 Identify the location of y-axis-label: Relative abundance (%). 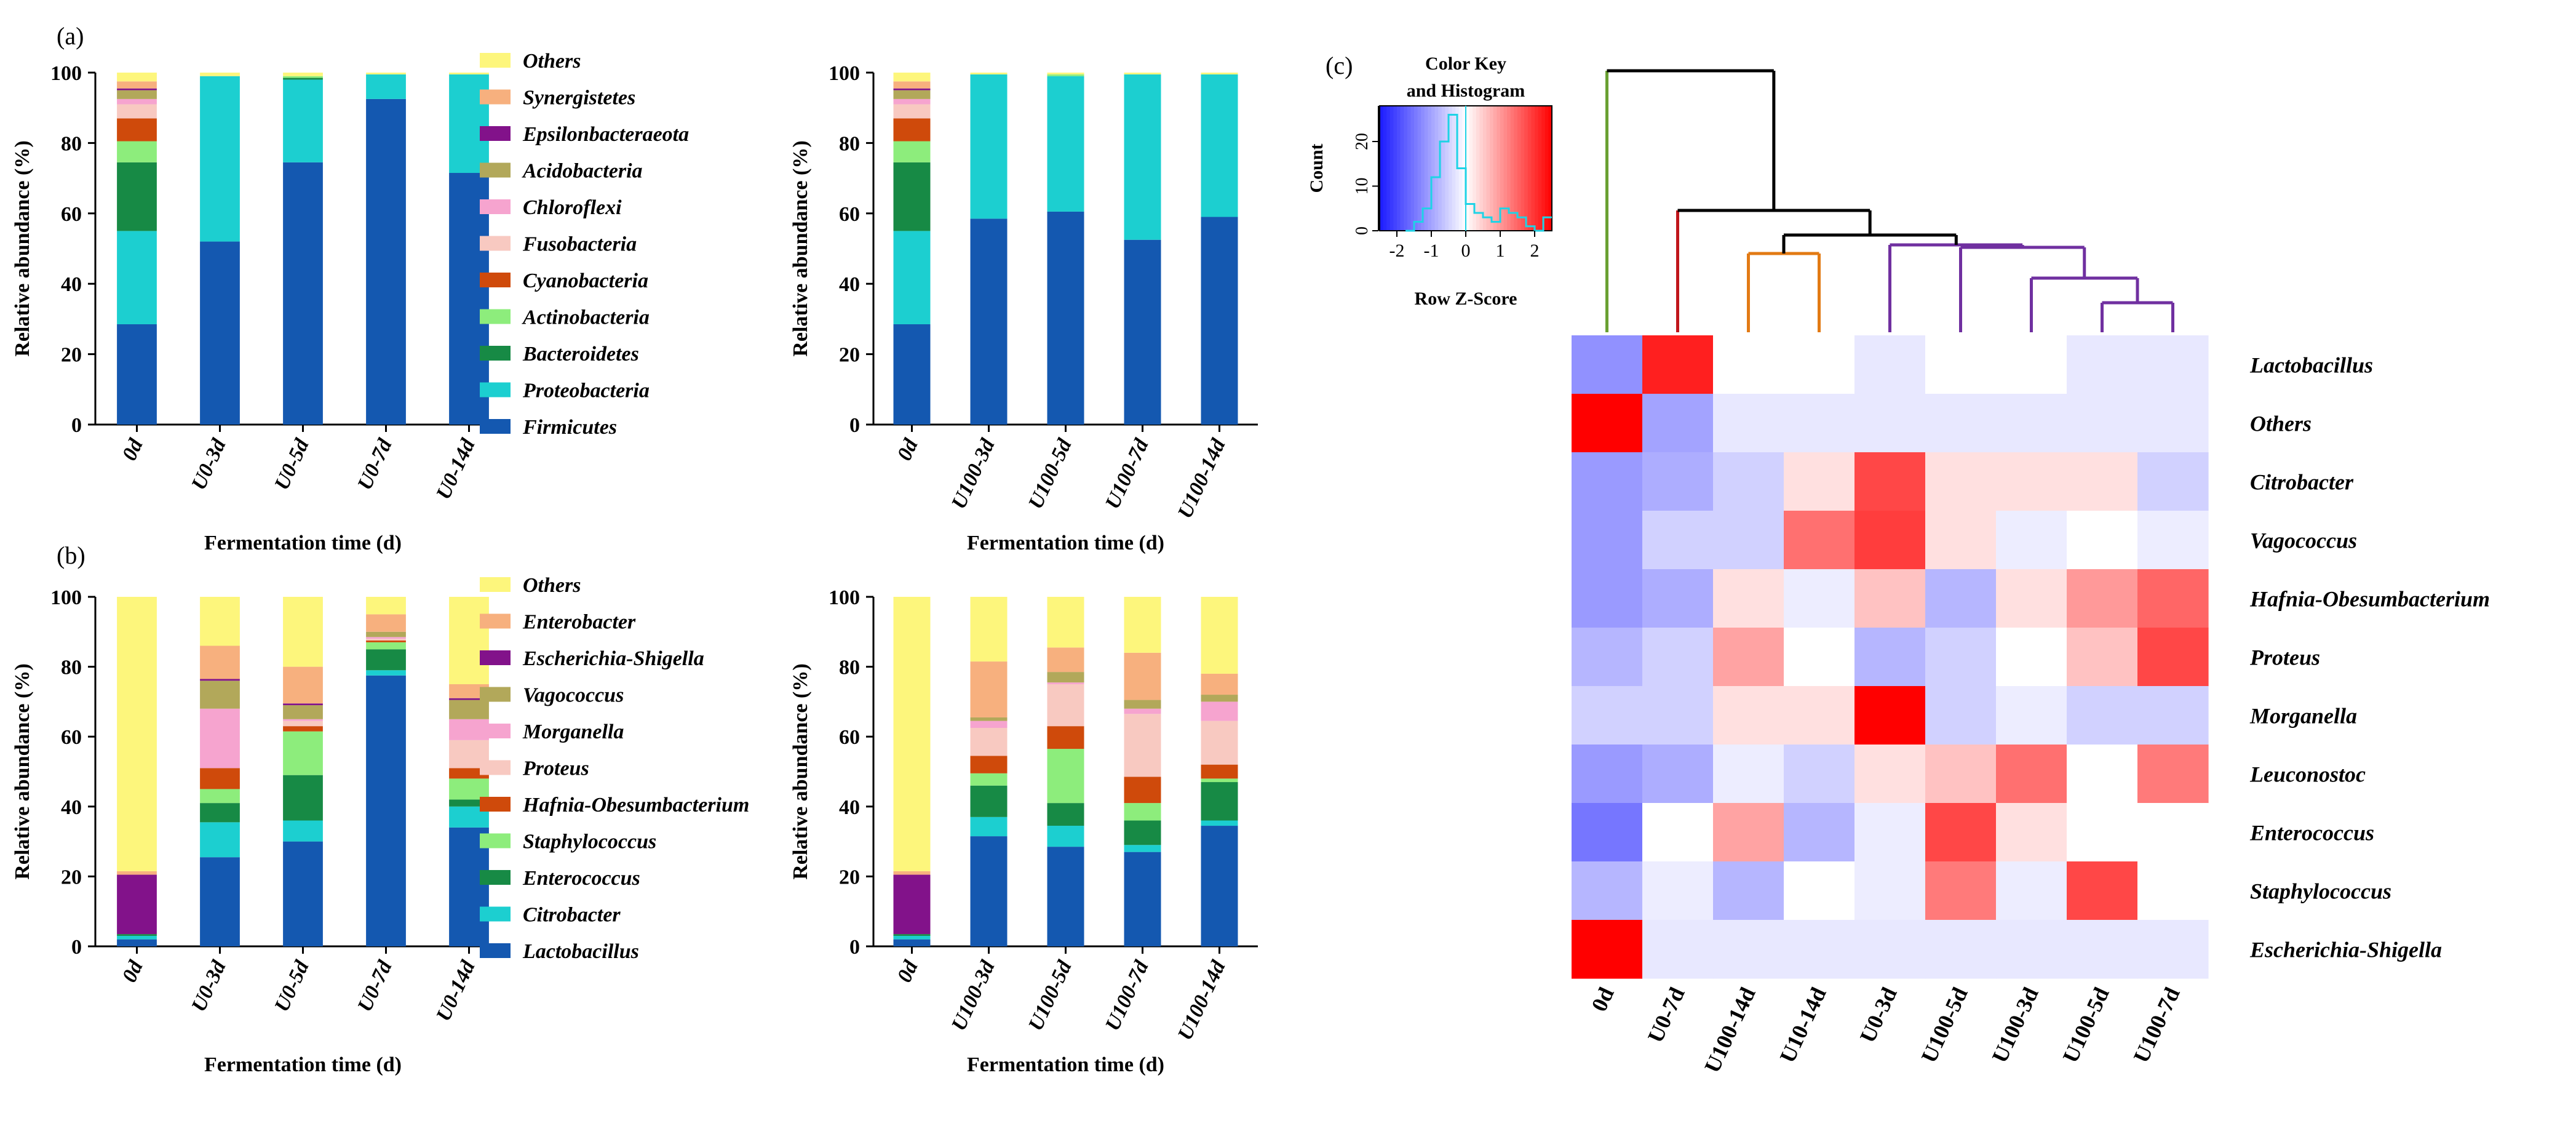
(800, 248).